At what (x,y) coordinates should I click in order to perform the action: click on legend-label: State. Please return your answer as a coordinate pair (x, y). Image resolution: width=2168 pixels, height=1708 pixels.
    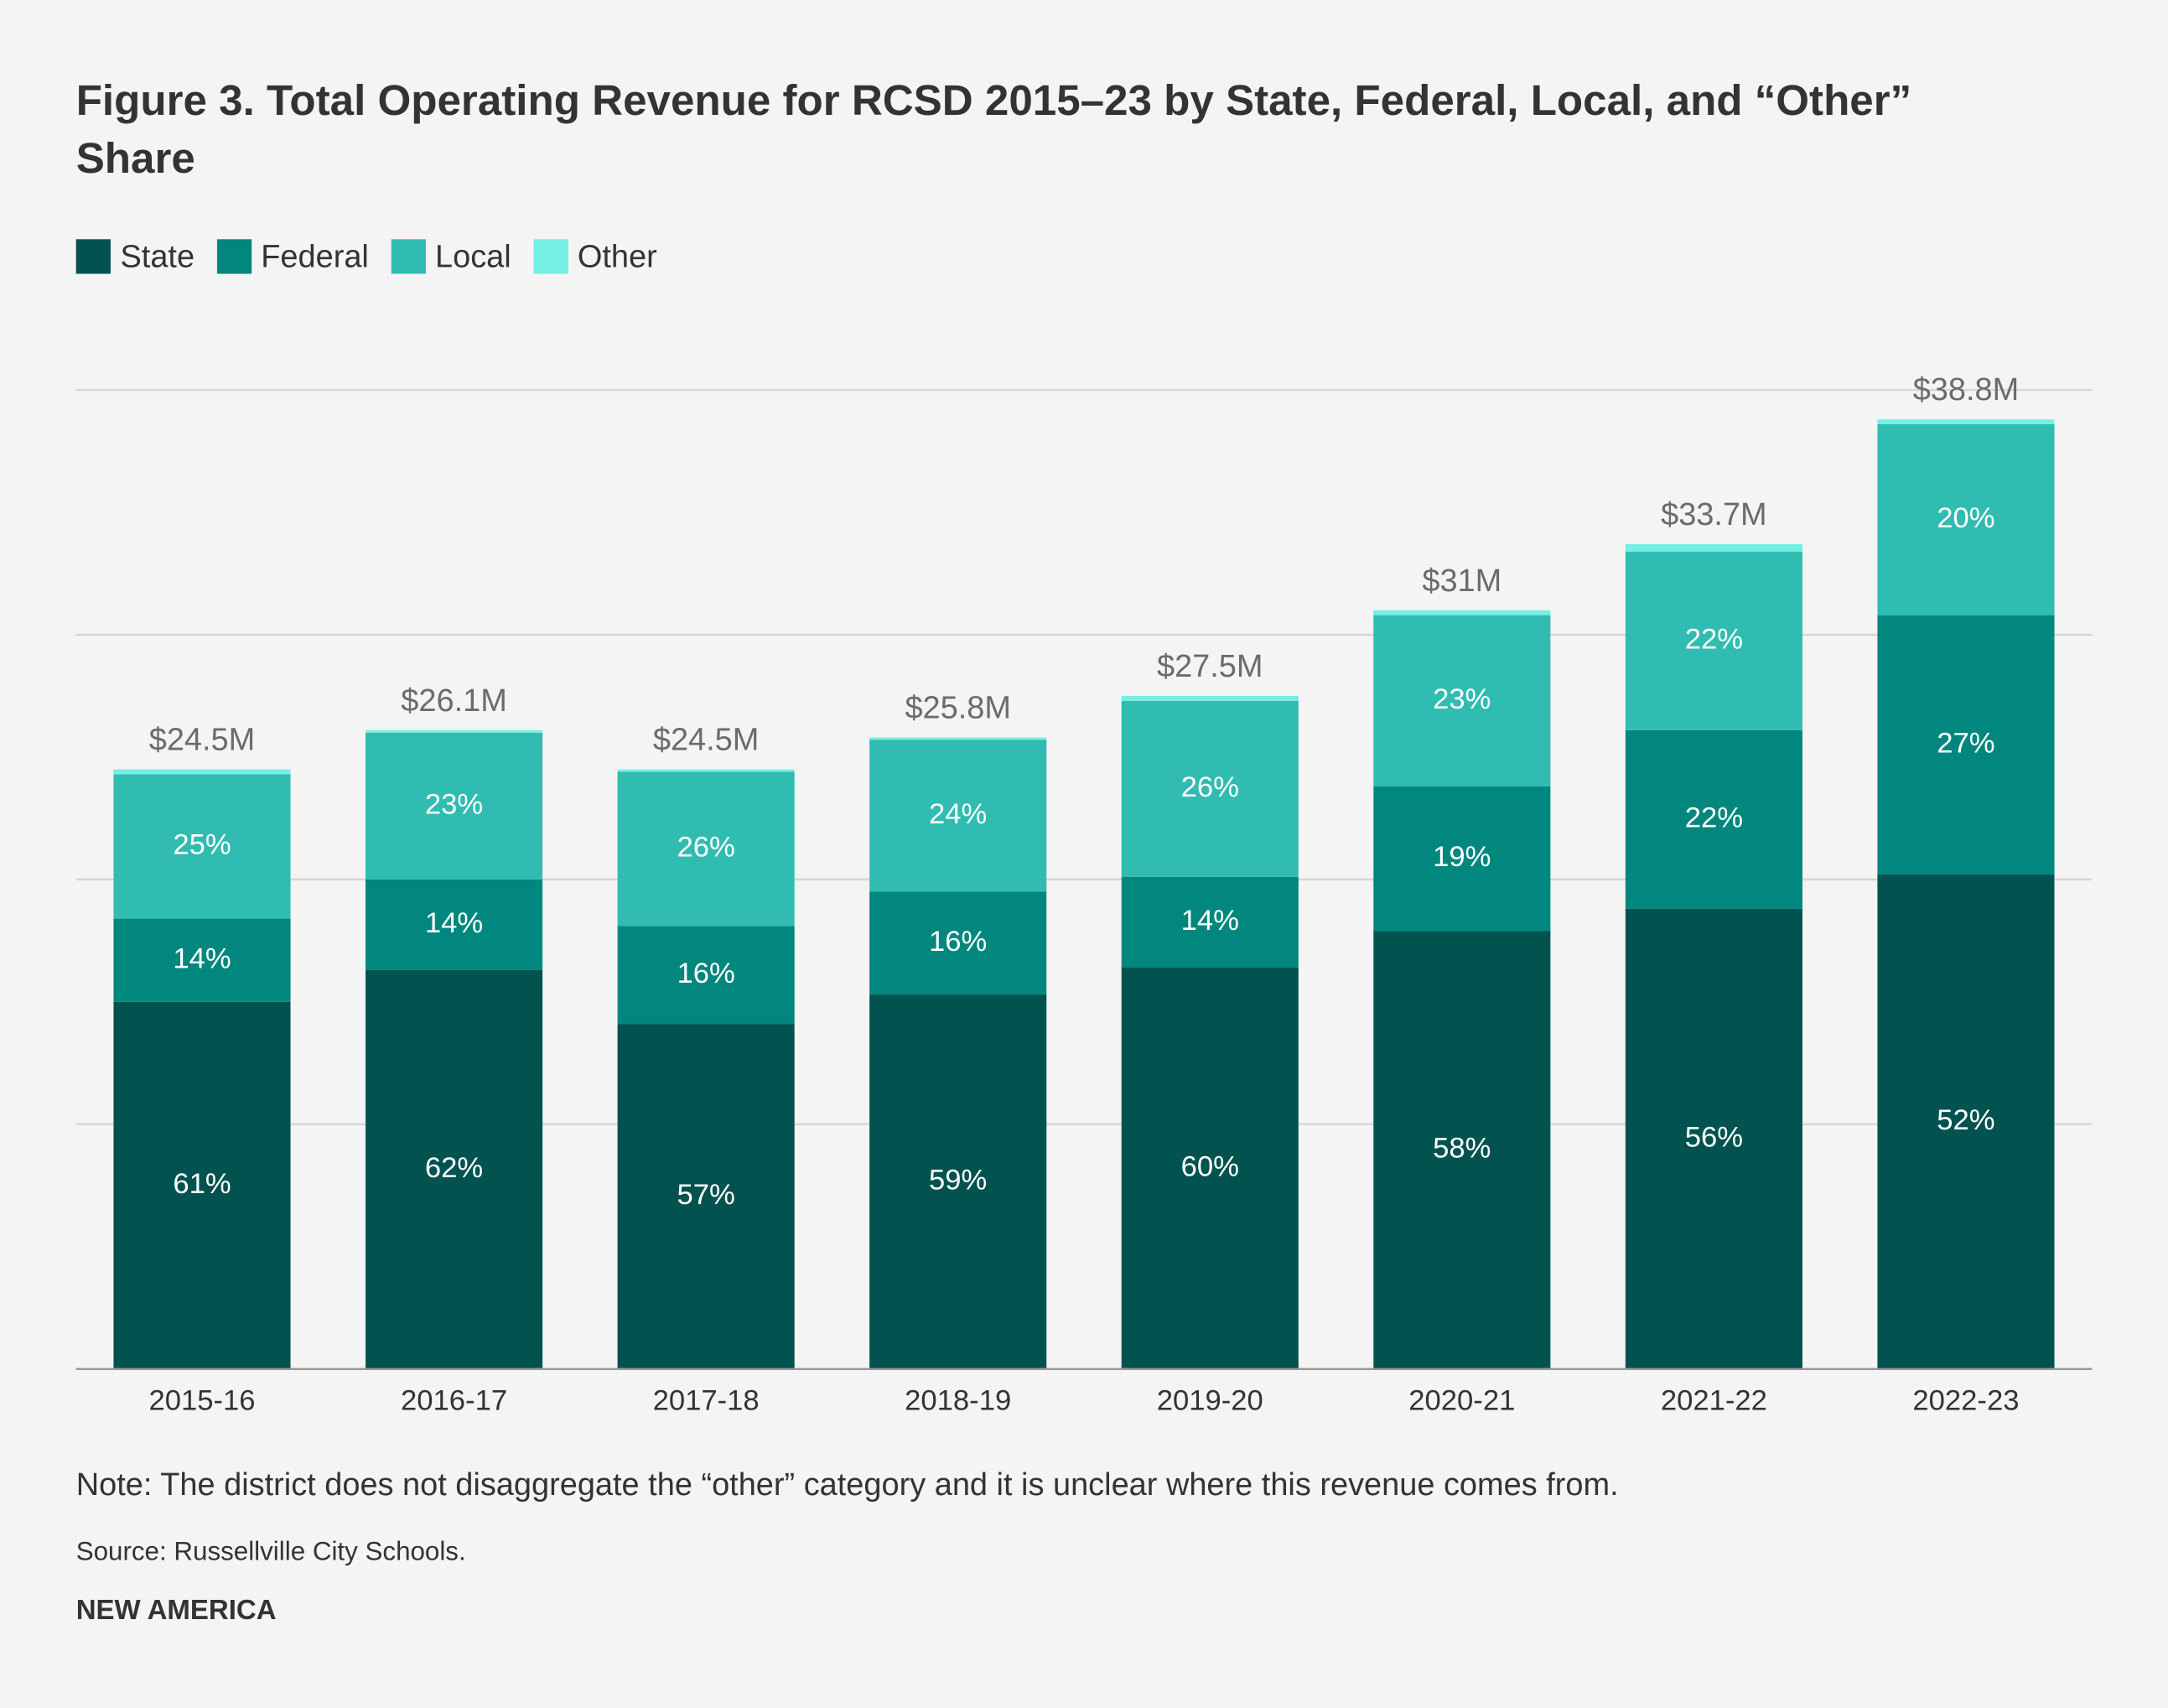
    Looking at the image, I should click on (157, 256).